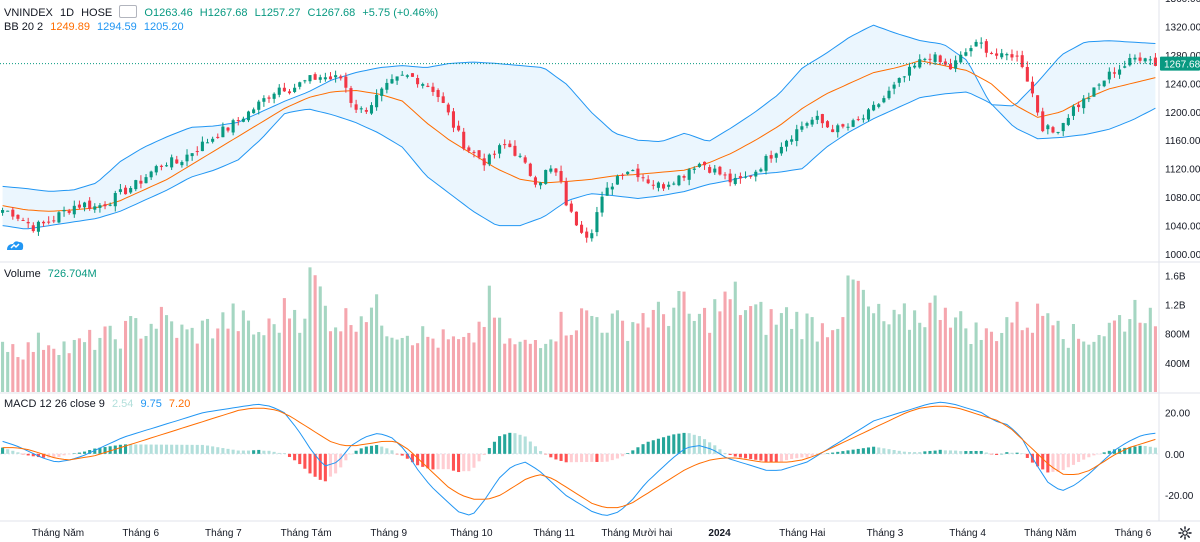 This screenshot has width=1200, height=542. What do you see at coordinates (1182, 170) in the screenshot?
I see `price-tick-label: 1120.00` at bounding box center [1182, 170].